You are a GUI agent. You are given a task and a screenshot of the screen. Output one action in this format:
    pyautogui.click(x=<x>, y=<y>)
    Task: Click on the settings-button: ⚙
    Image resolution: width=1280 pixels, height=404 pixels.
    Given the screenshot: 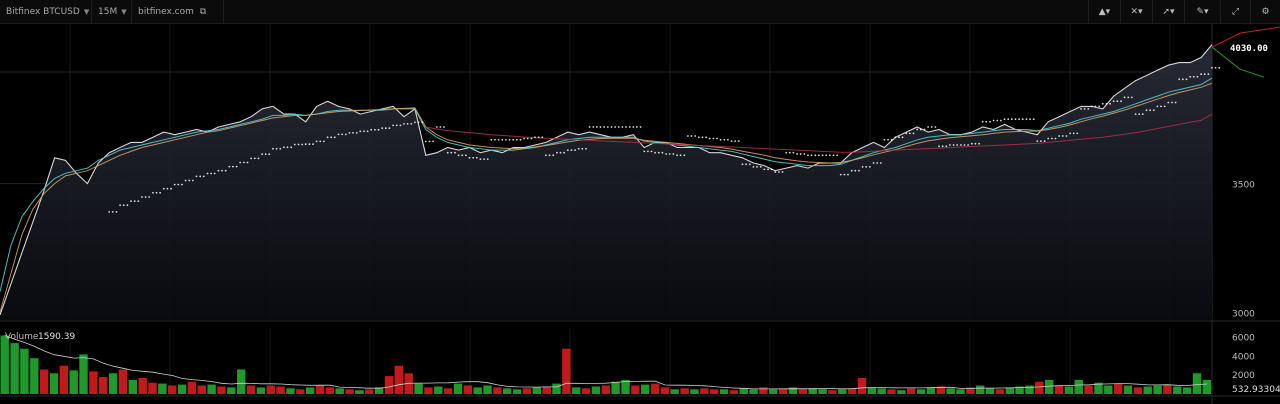 What is the action you would take?
    pyautogui.click(x=1265, y=12)
    